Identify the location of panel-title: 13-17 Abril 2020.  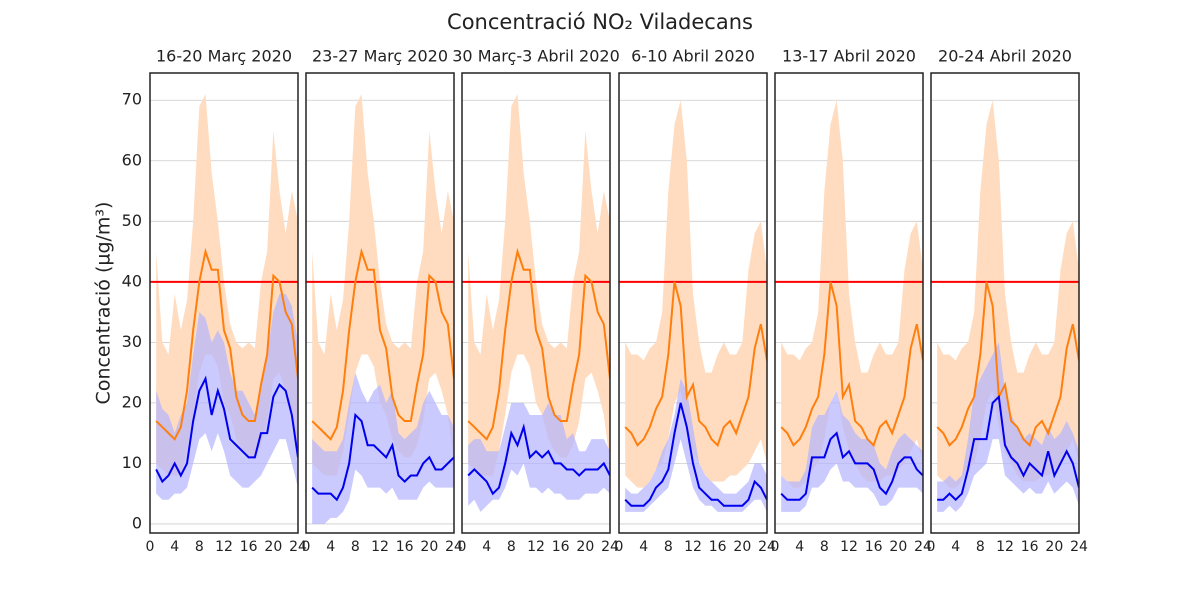
(849, 56).